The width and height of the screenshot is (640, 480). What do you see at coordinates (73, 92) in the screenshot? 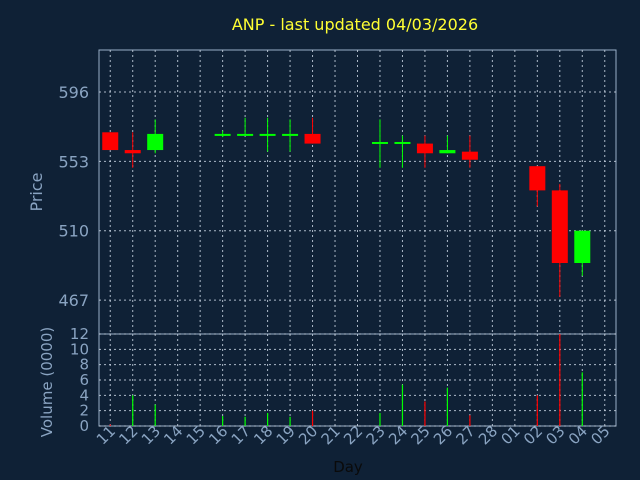
I see `price-tick-label: 596` at bounding box center [73, 92].